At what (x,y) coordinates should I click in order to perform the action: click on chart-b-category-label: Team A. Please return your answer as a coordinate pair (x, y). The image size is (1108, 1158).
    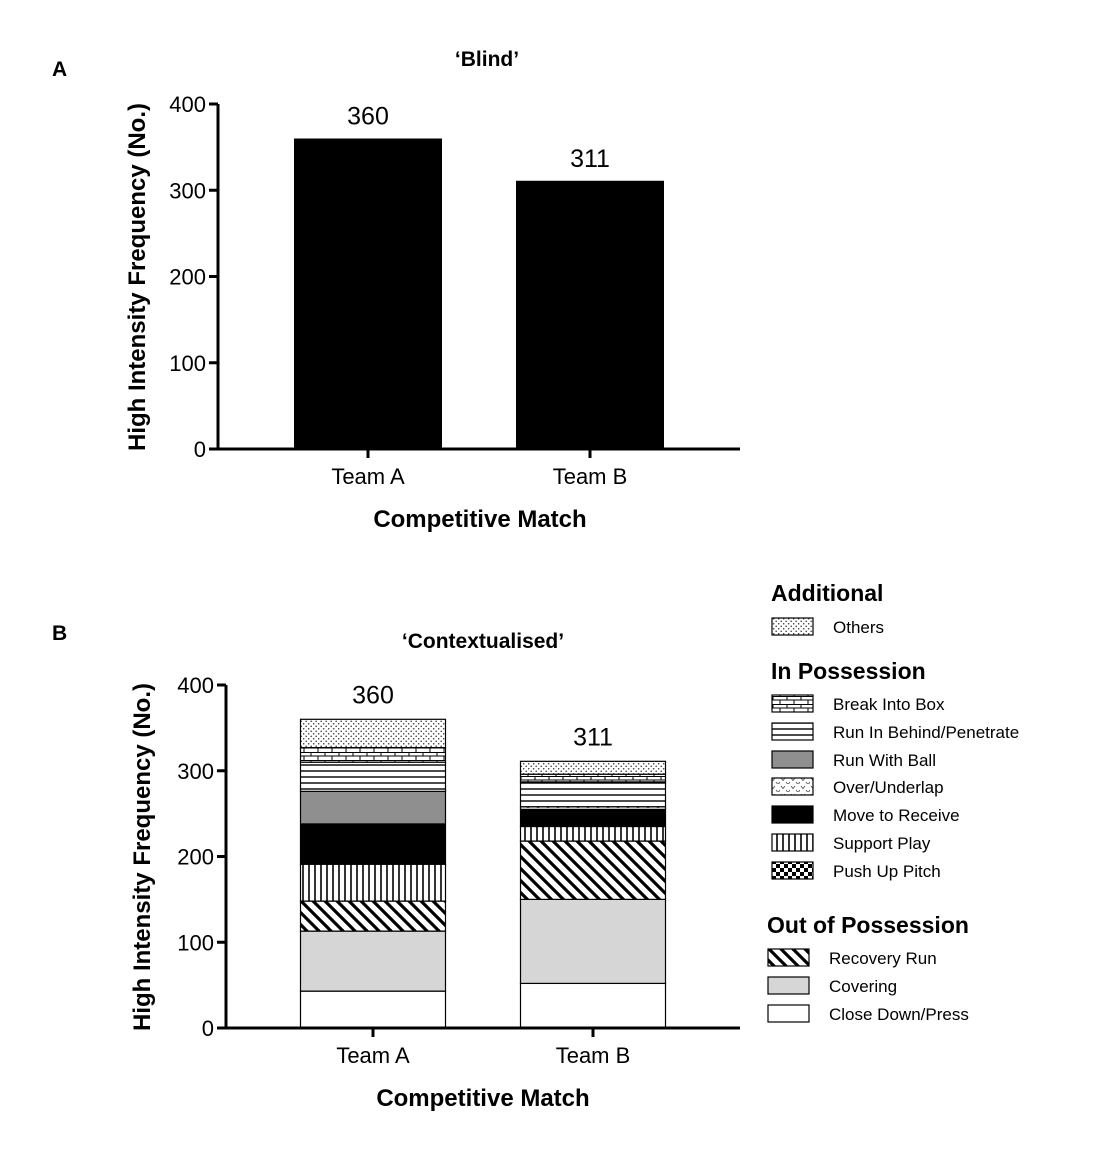
    Looking at the image, I should click on (373, 1055).